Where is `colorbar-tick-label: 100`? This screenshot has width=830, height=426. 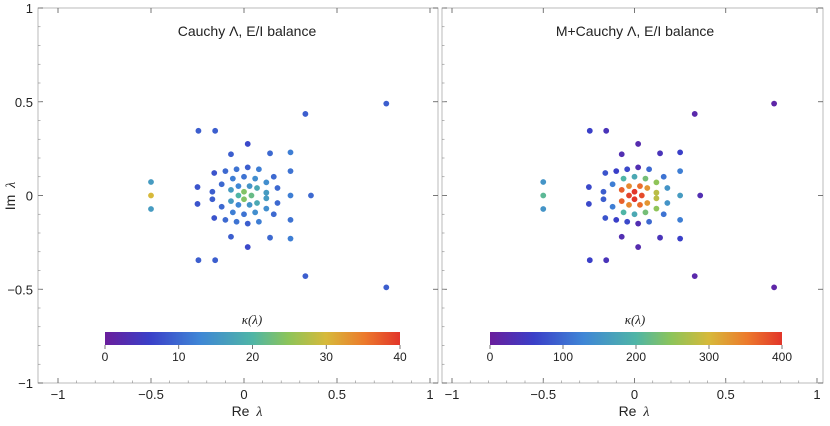
colorbar-tick-label: 100 is located at coordinates (563, 357).